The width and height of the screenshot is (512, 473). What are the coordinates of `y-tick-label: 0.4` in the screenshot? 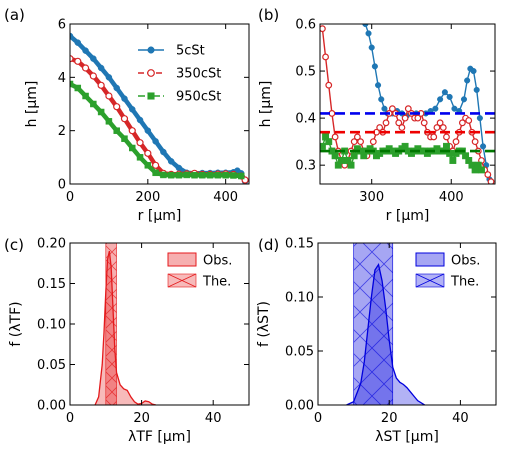 It's located at (305, 119).